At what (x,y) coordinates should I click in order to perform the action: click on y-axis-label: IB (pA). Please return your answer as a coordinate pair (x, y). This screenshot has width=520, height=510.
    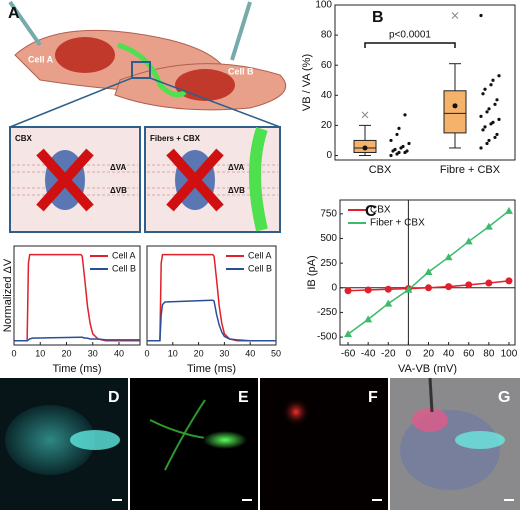
    Looking at the image, I should click on (312, 272).